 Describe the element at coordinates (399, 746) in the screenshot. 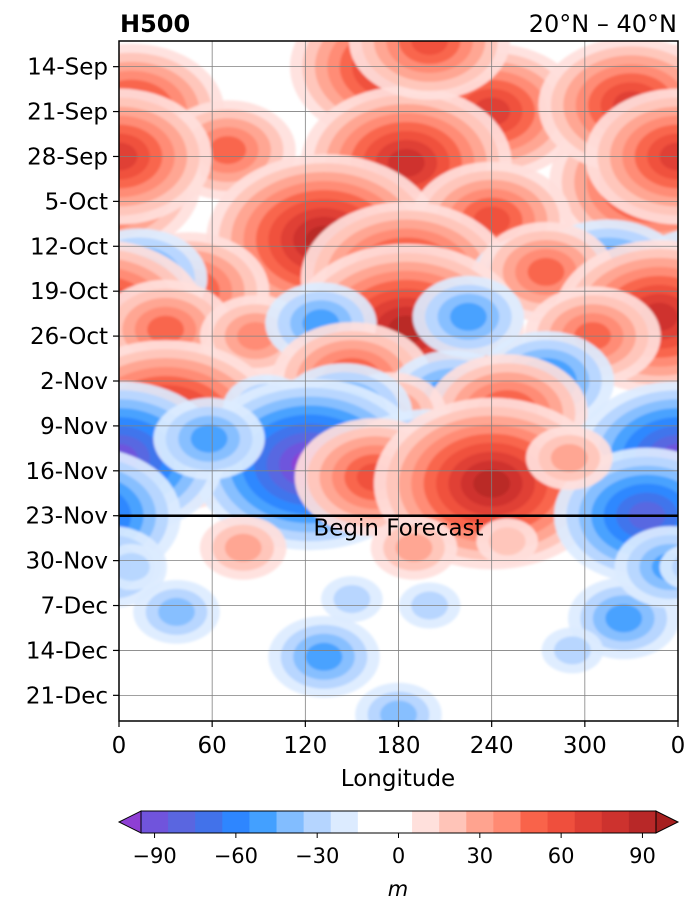

I see `x-tick-label: 180` at that location.